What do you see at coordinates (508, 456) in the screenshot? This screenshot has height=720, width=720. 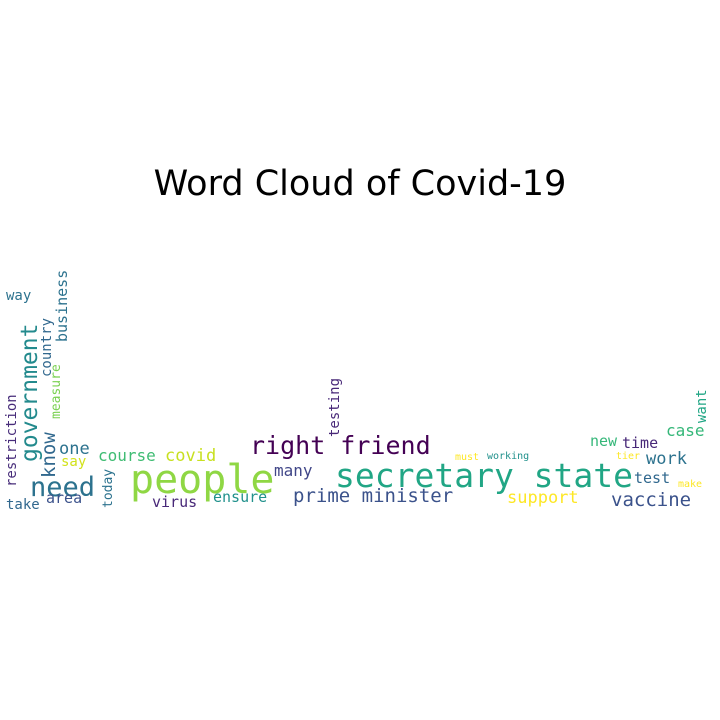 I see `word-working: working` at bounding box center [508, 456].